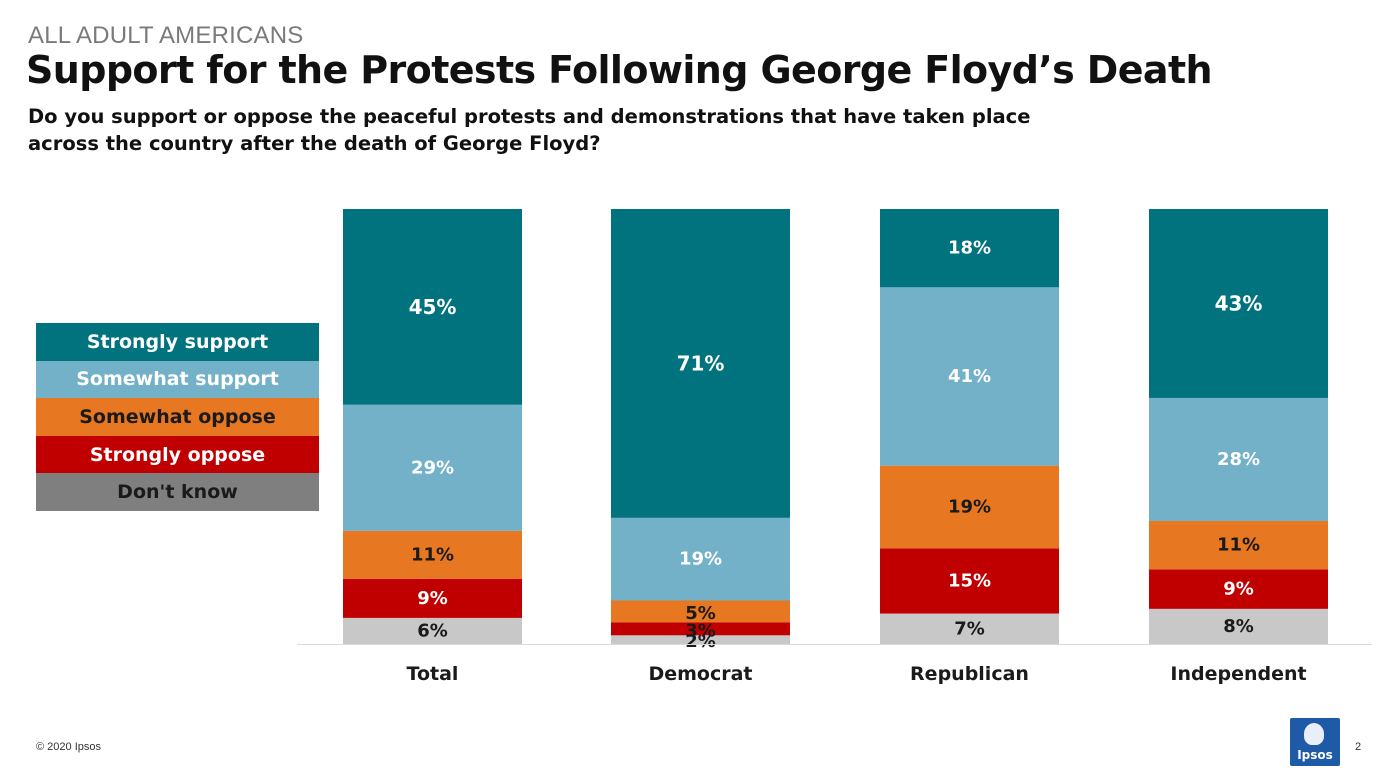  What do you see at coordinates (1358, 747) in the screenshot?
I see `page-number: 2` at bounding box center [1358, 747].